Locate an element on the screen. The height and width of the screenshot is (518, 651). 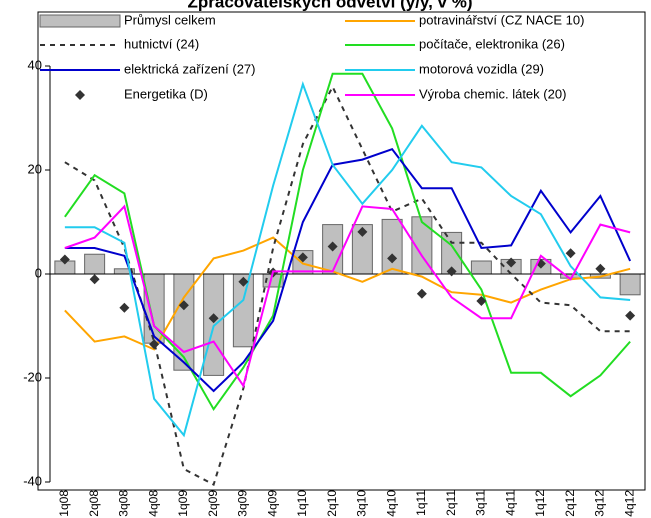
legend-label: motorová vozidla (29) is located at coordinates (481, 68).